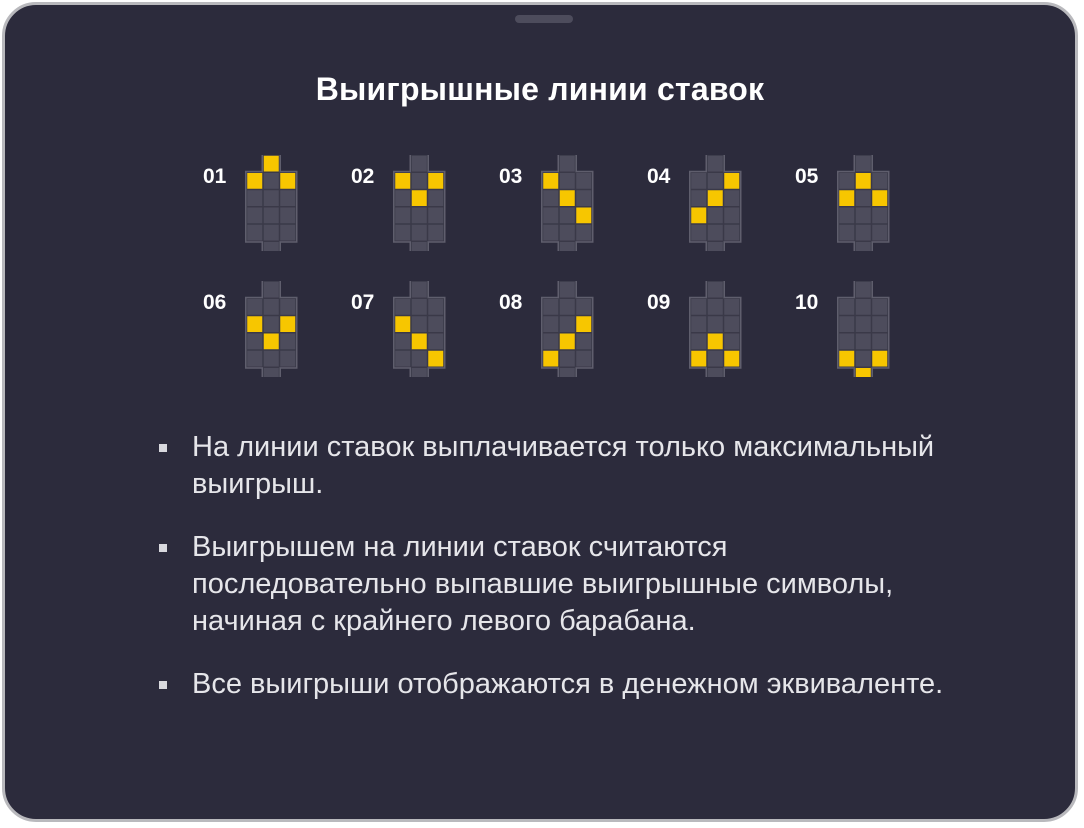 This screenshot has height=828, width=1084. I want to click on payline-04: 04, so click(712, 203).